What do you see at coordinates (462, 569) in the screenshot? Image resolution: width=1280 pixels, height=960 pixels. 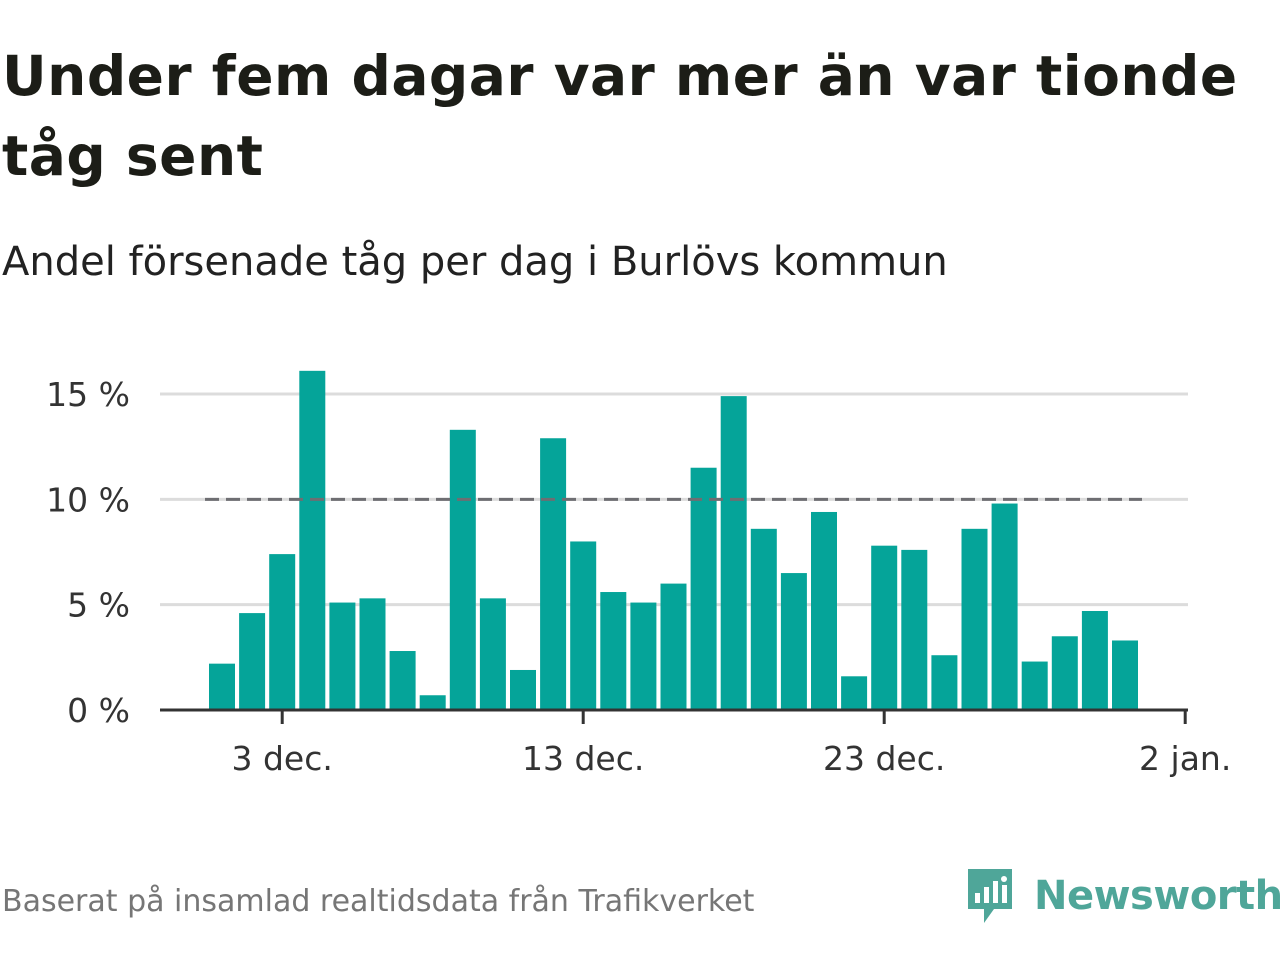 I see `bar: 2018-12-09: 13.3 %` at bounding box center [462, 569].